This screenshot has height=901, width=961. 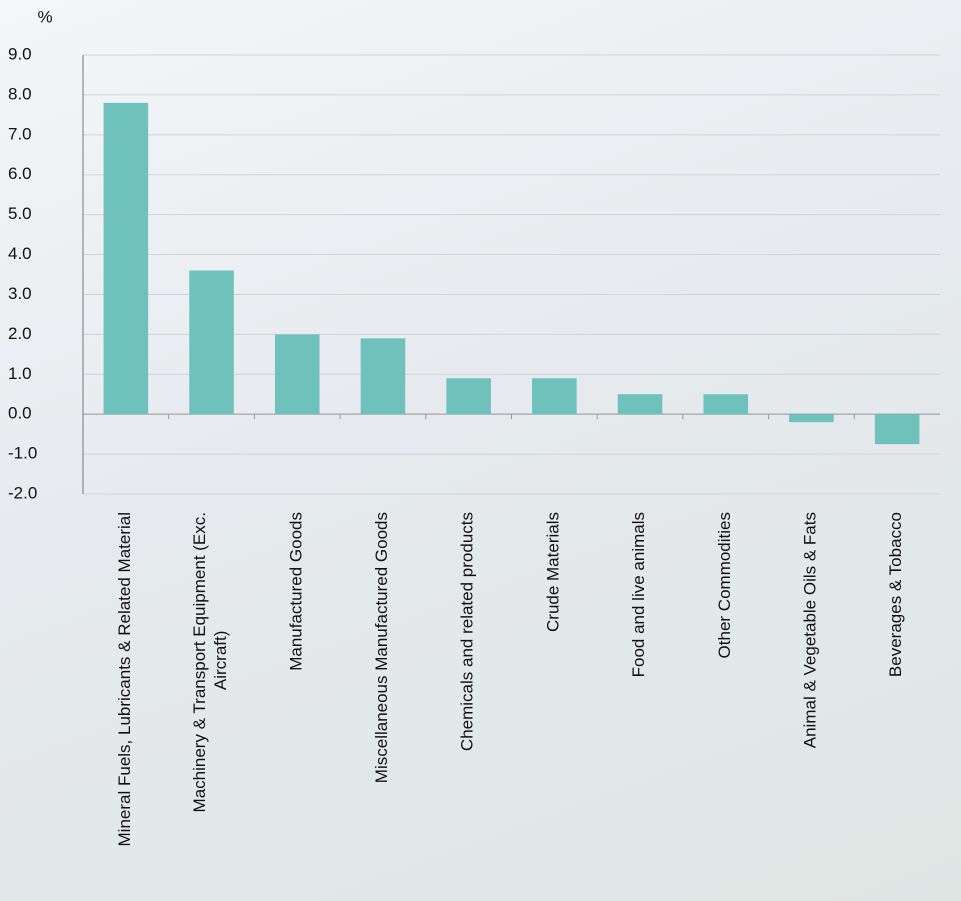 I want to click on y-axis-label: %, so click(x=44, y=16).